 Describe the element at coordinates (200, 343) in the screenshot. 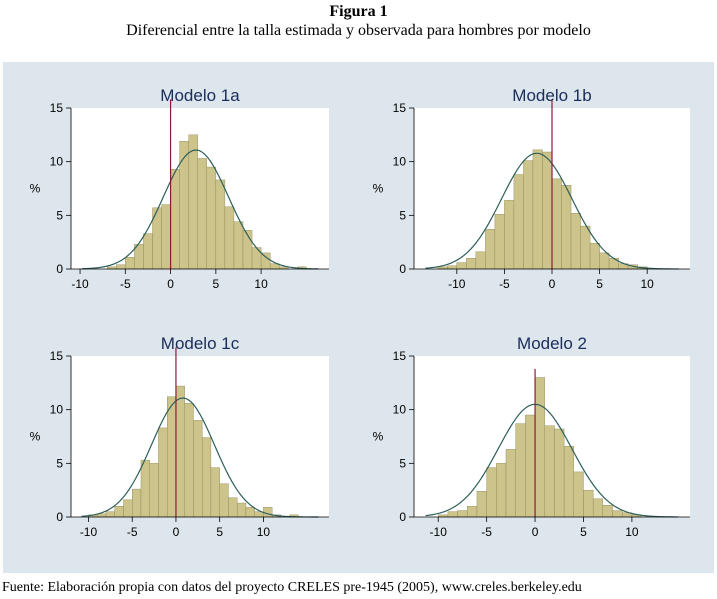

I see `chart-title: Modelo 1c` at that location.